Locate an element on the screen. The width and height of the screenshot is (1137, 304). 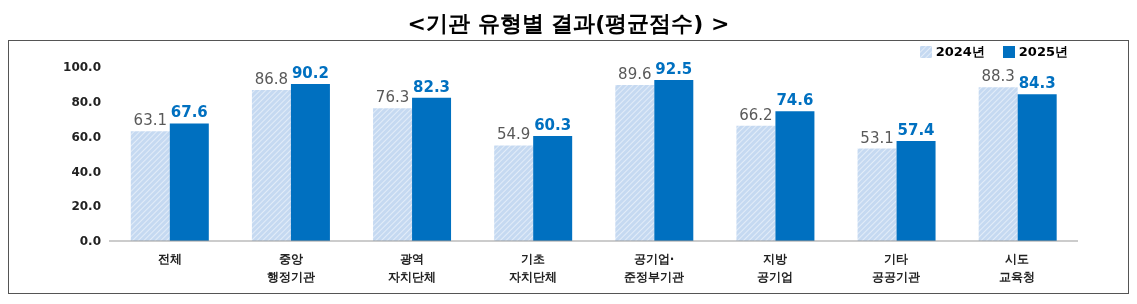
data-label: 82.3 is located at coordinates (432, 86).